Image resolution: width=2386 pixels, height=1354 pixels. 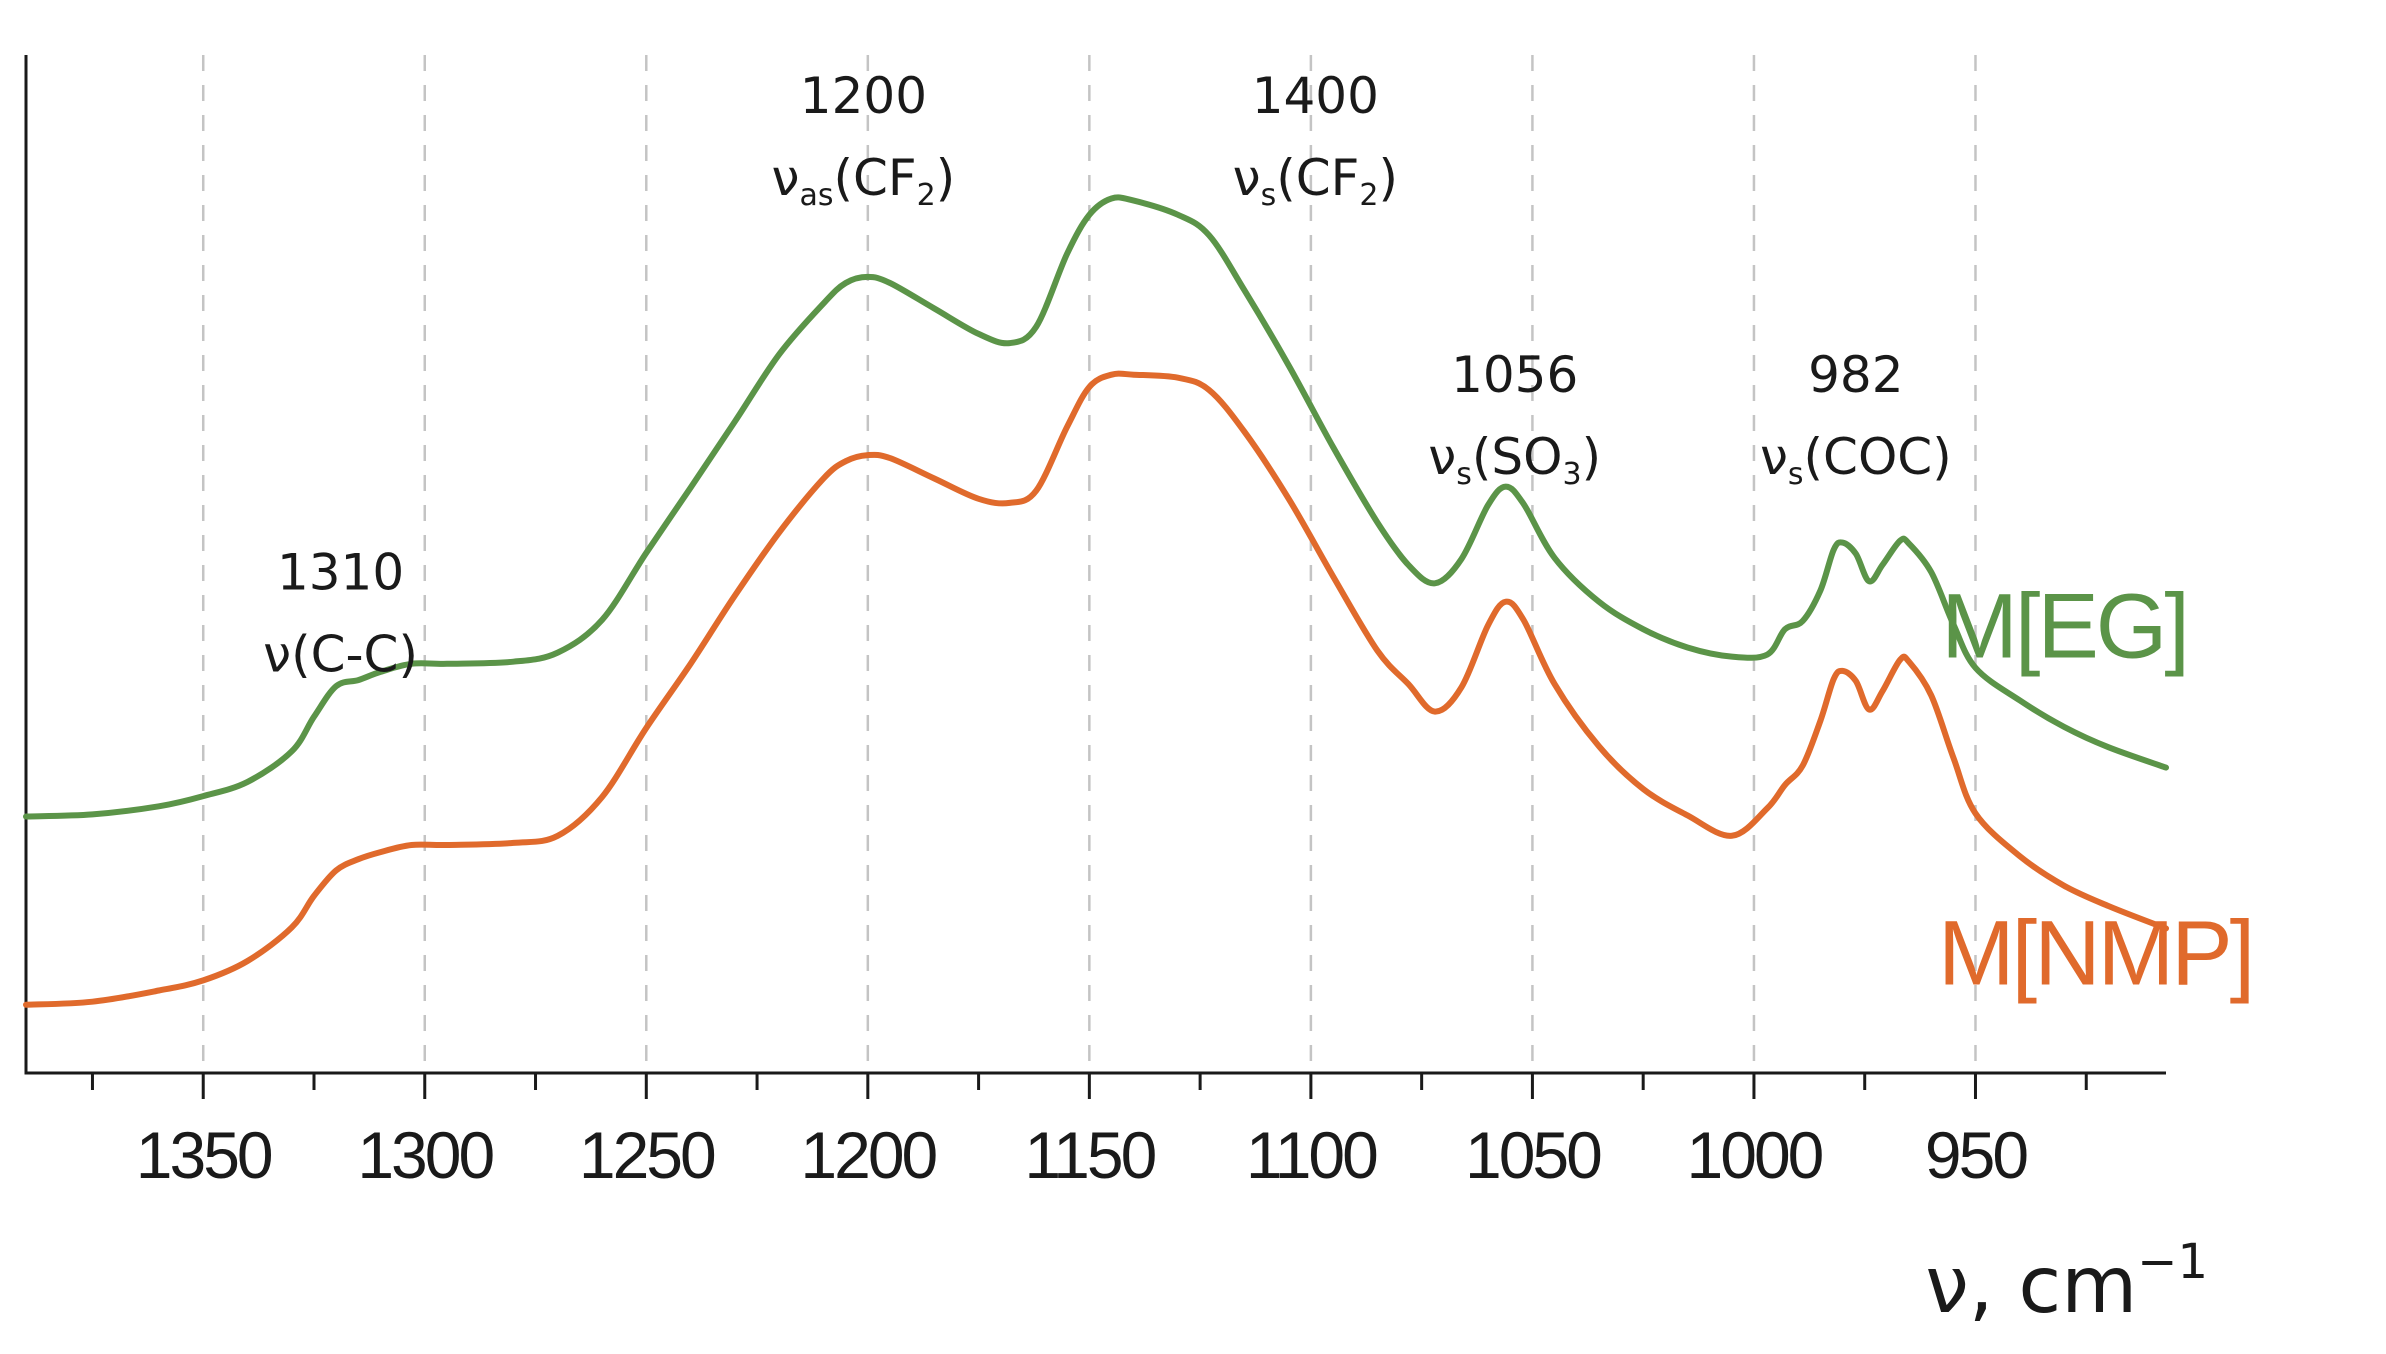 I want to click on peak-assignment: νs(SO3), so click(x=1514, y=460).